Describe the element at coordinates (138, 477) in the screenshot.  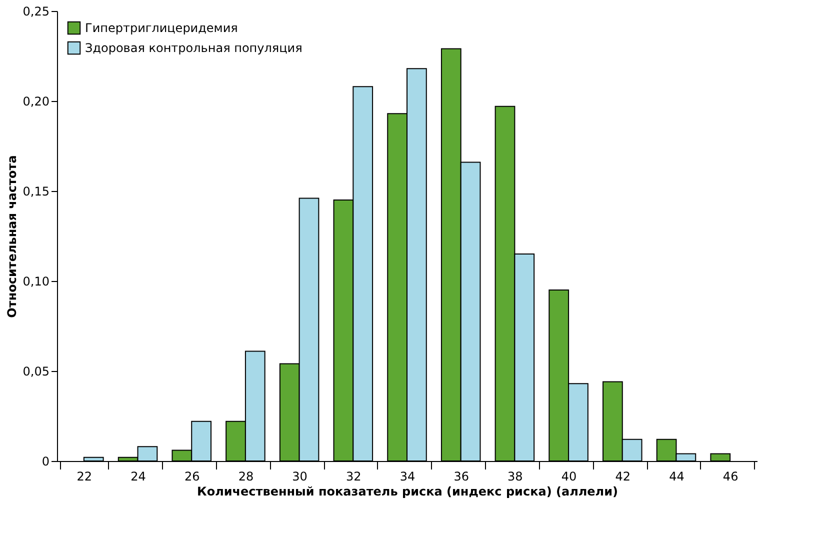
I see `x-tick-label: 24` at that location.